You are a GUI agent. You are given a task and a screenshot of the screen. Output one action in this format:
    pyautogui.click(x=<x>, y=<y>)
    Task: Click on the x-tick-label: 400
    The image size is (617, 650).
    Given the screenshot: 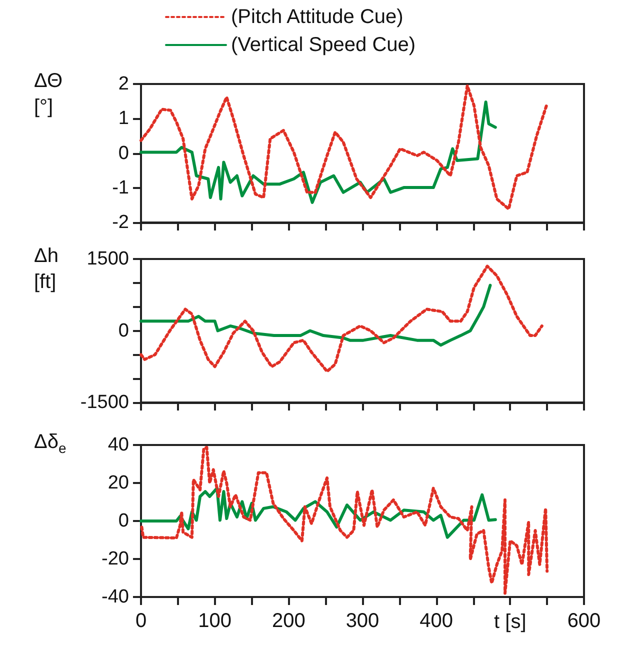 What is the action you would take?
    pyautogui.click(x=437, y=621)
    